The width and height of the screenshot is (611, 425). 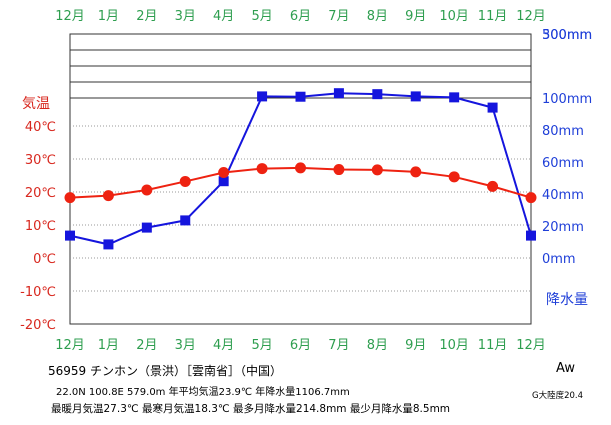 I want to click on month-label-top: 9月, so click(x=415, y=16).